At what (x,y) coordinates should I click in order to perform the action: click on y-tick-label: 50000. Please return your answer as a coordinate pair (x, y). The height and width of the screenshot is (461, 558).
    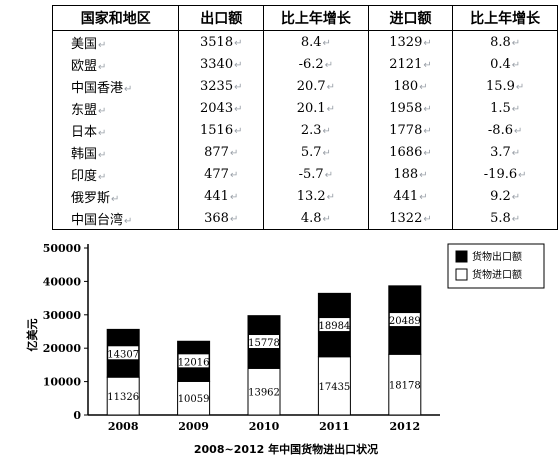
    Looking at the image, I should click on (62, 248).